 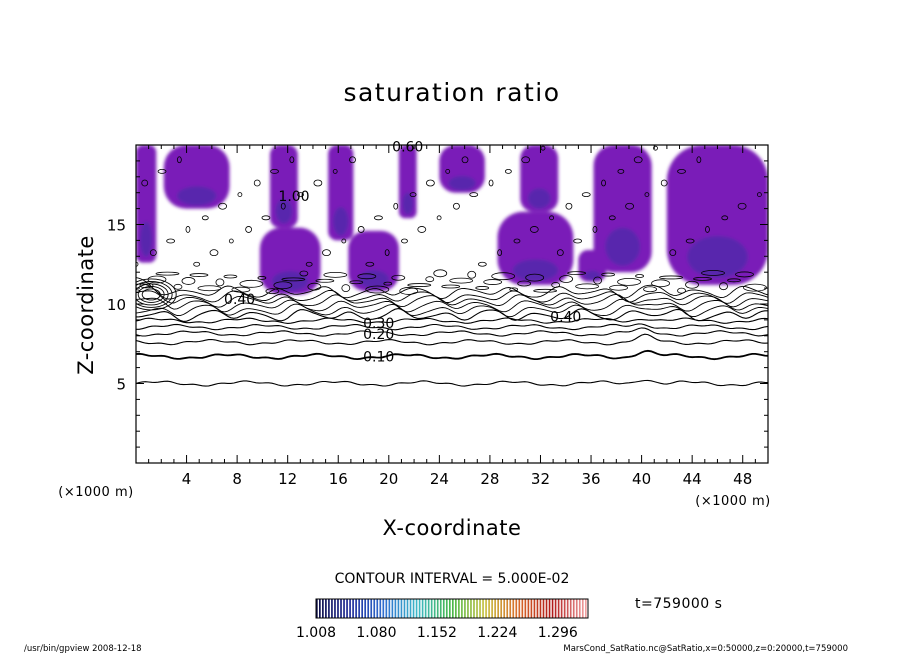 What do you see at coordinates (590, 479) in the screenshot?
I see `x-tick-label: 36` at bounding box center [590, 479].